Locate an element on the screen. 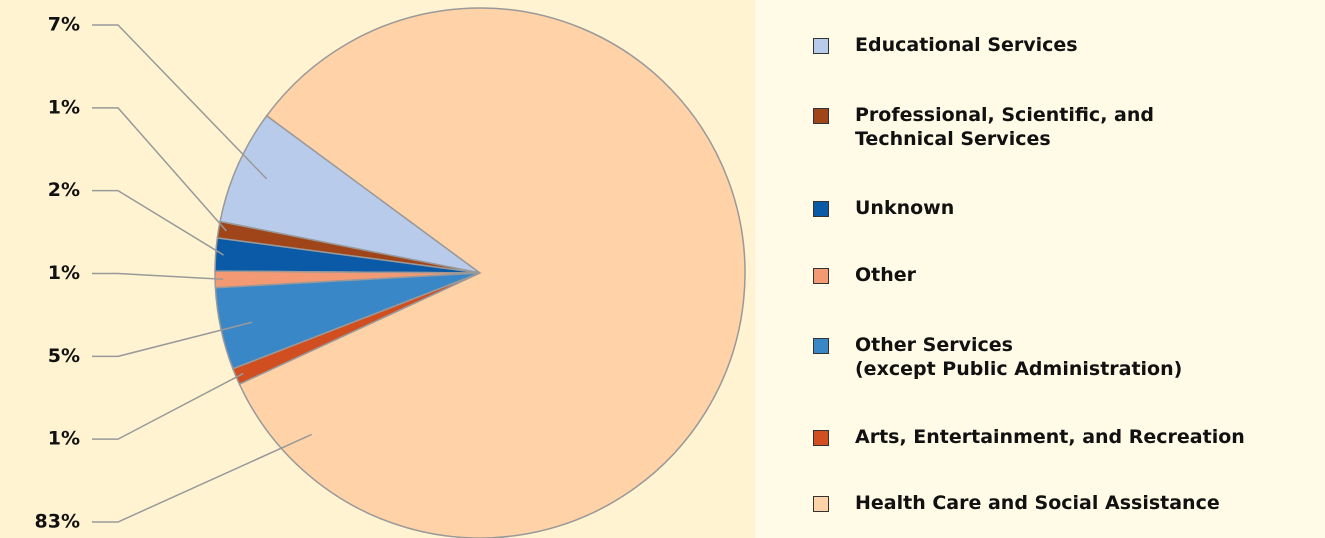  legend-label: Health Care and Social Assistance is located at coordinates (1037, 503).